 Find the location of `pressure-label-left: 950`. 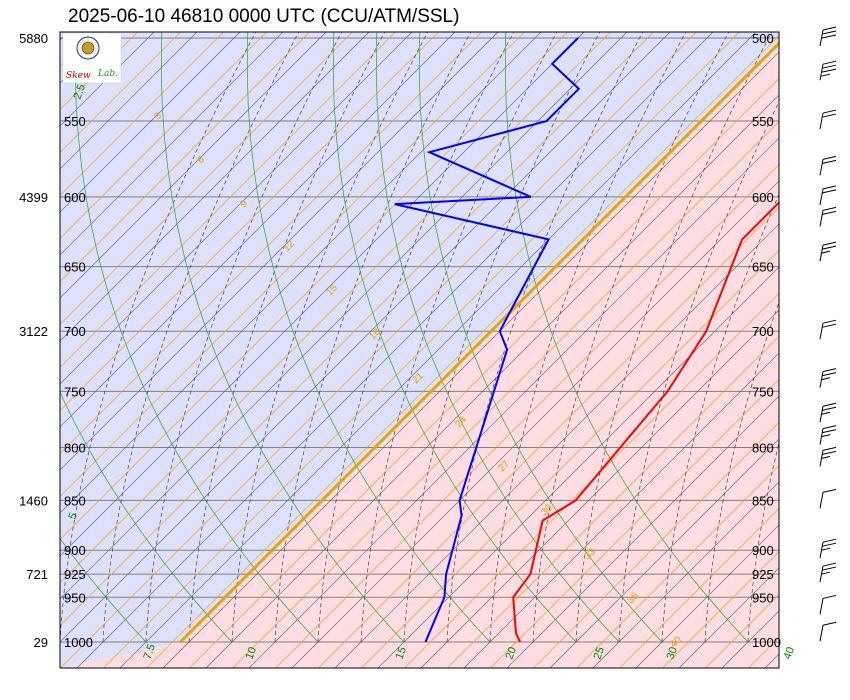

pressure-label-left: 950 is located at coordinates (75, 597).